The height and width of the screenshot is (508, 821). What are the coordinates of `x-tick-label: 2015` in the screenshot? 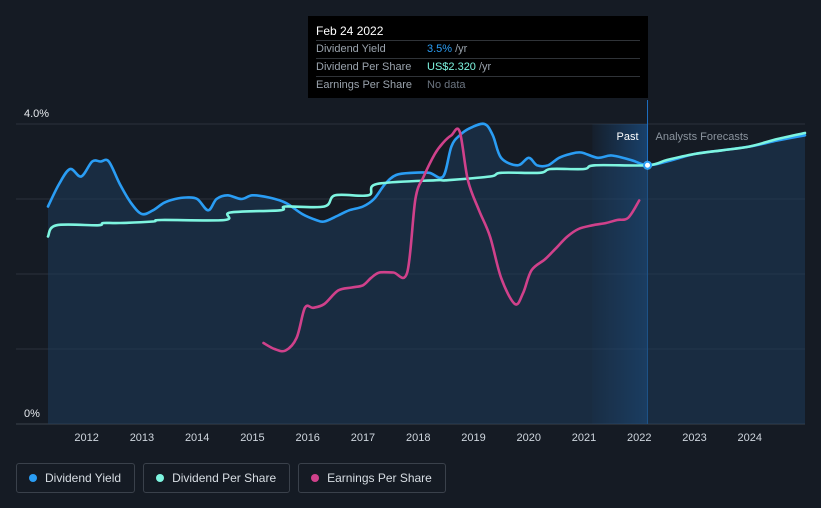 It's located at (252, 438).